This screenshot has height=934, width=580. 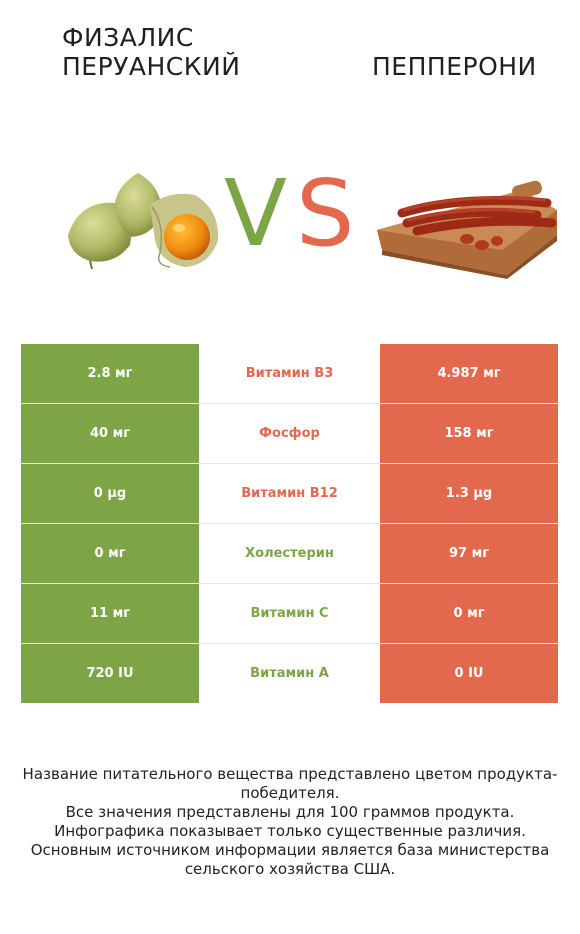 I want to click on right-value-cell: 0 IU, so click(x=469, y=673).